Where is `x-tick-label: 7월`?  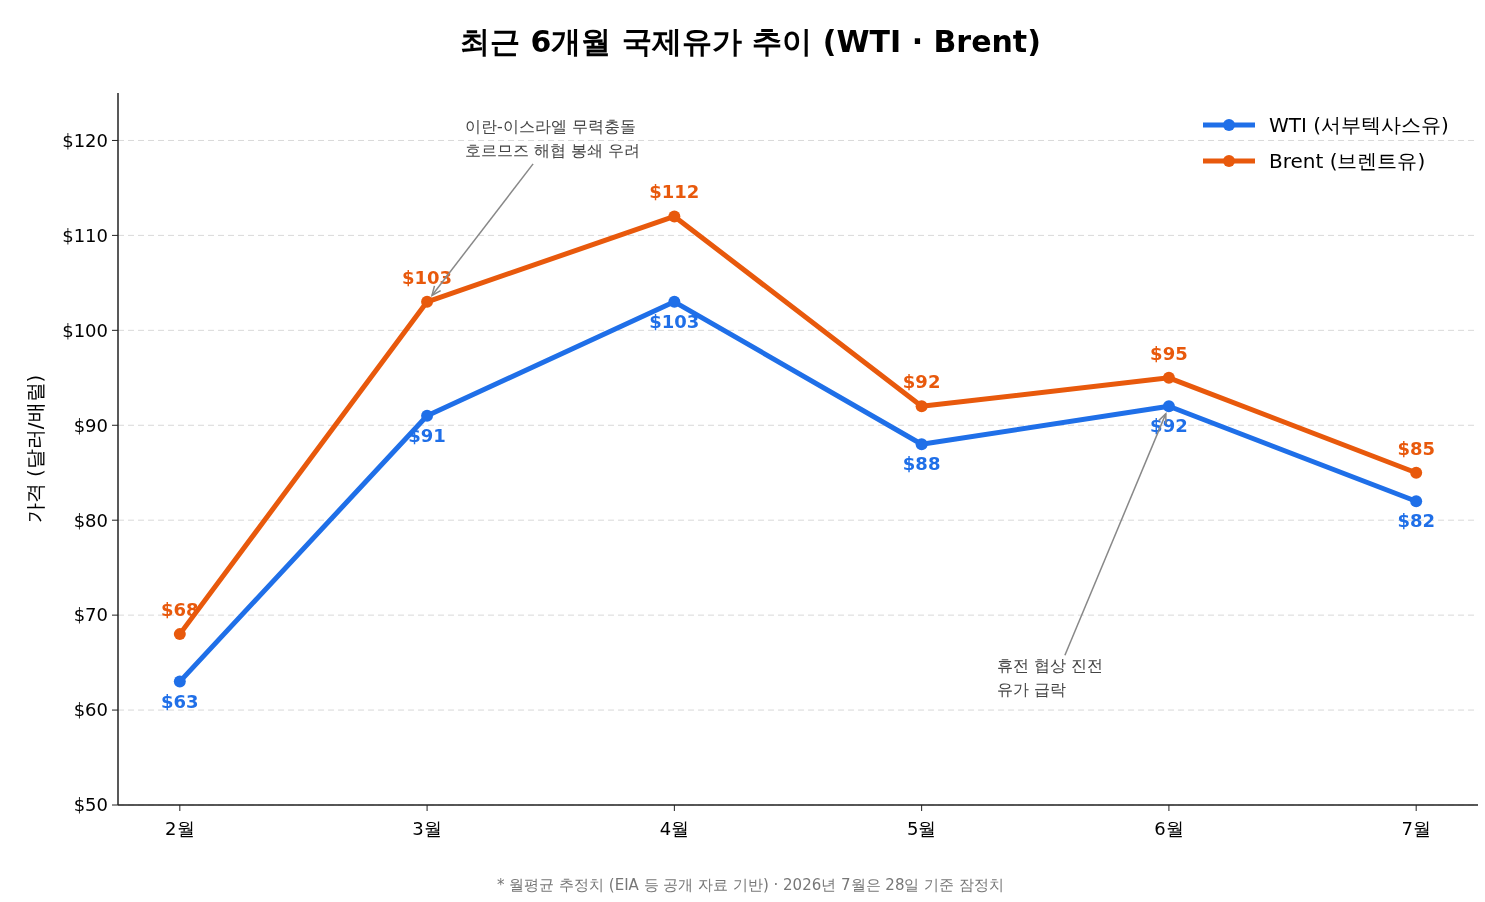 x-tick-label: 7월 is located at coordinates (1416, 828).